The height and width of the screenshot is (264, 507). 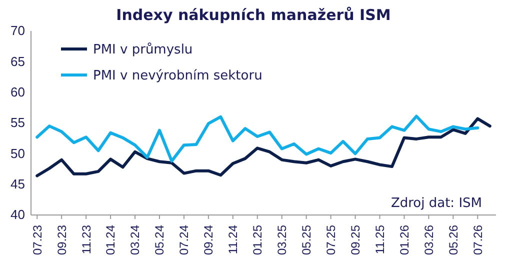 I want to click on y-tick-label: 50, so click(x=17, y=153).